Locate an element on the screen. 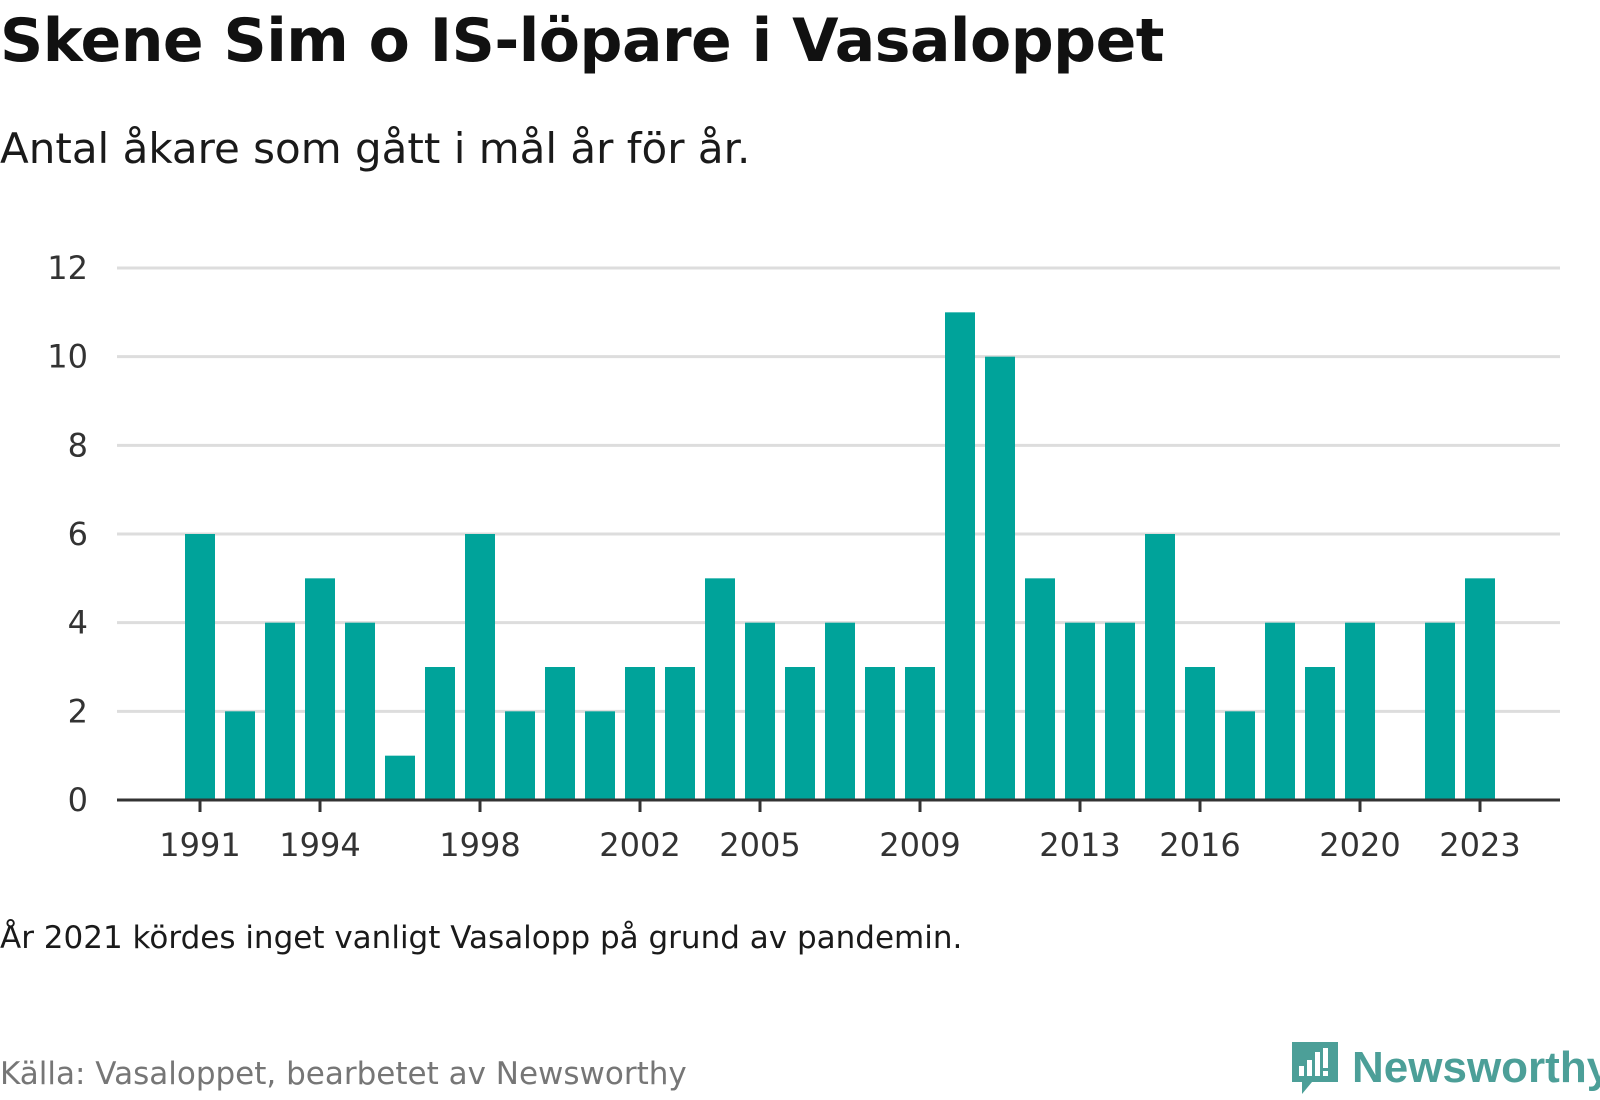 The width and height of the screenshot is (1600, 1100). bar-1998 is located at coordinates (480, 667).